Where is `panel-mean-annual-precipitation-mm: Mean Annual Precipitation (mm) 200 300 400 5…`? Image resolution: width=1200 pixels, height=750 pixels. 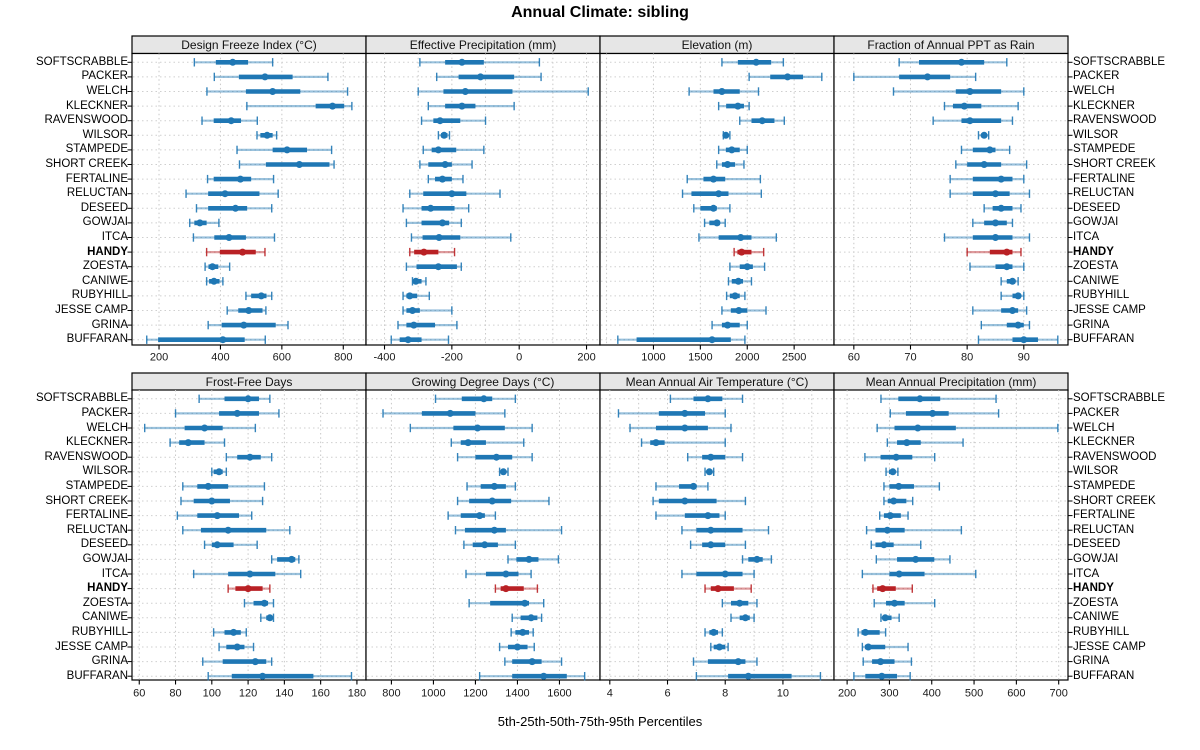 panel-mean-annual-precipitation-mm: Mean Annual Precipitation (mm) 200 300 400 5… is located at coordinates (953, 536).